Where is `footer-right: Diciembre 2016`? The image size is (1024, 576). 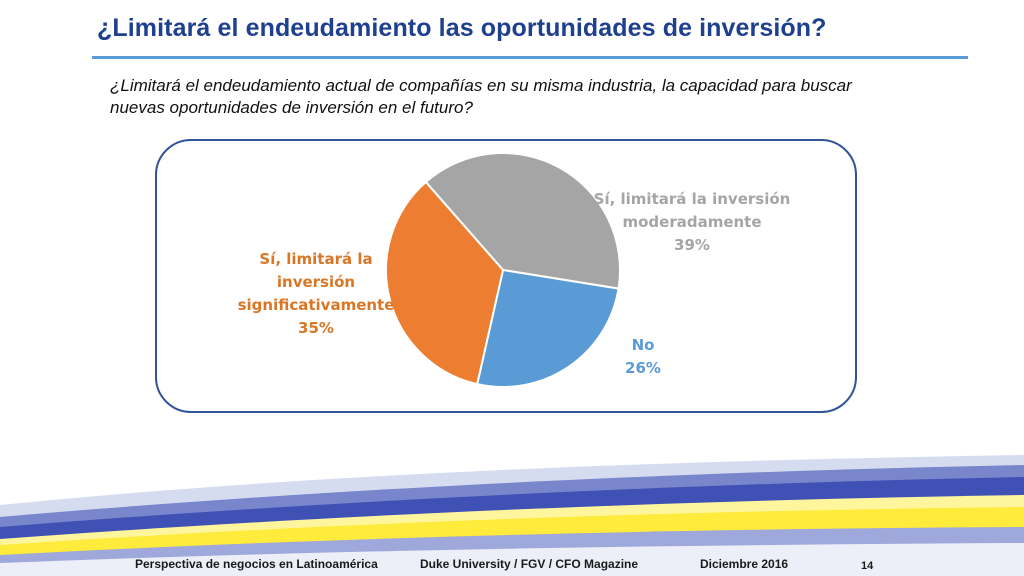
footer-right: Diciembre 2016 is located at coordinates (744, 564).